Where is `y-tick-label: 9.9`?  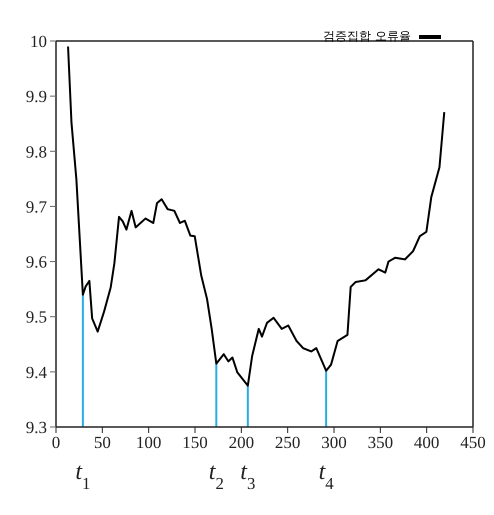 y-tick-label: 9.9 is located at coordinates (36, 96).